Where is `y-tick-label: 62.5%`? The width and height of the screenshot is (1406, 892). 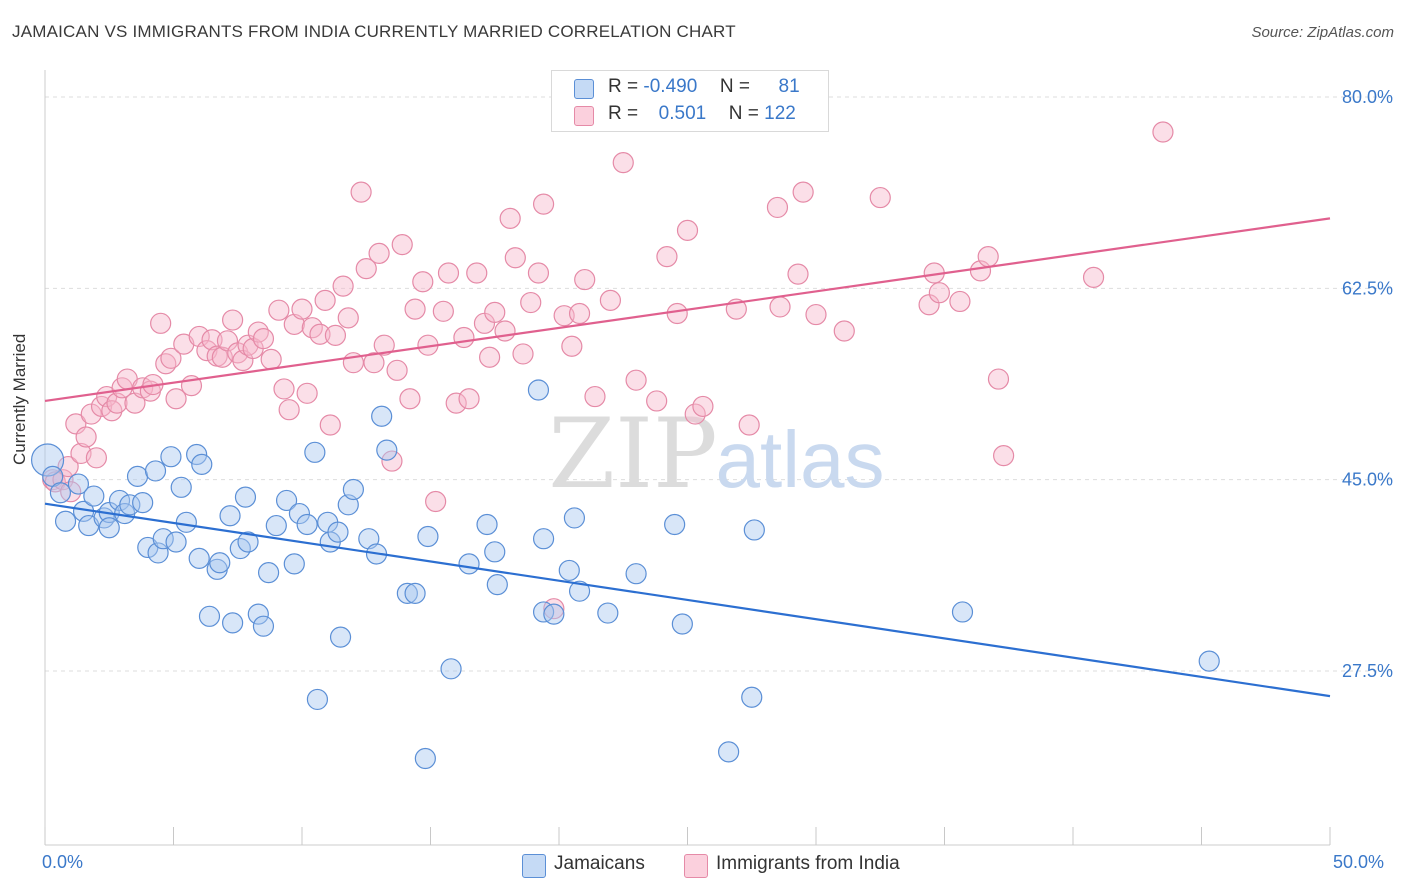 y-tick-label: 62.5% is located at coordinates (1367, 288).